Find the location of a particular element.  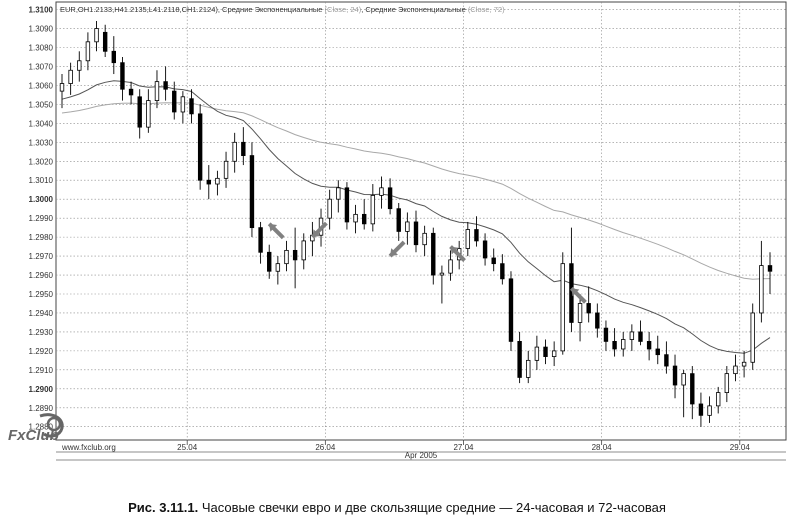

y-tick-label: 1.2940 is located at coordinates (41, 313).